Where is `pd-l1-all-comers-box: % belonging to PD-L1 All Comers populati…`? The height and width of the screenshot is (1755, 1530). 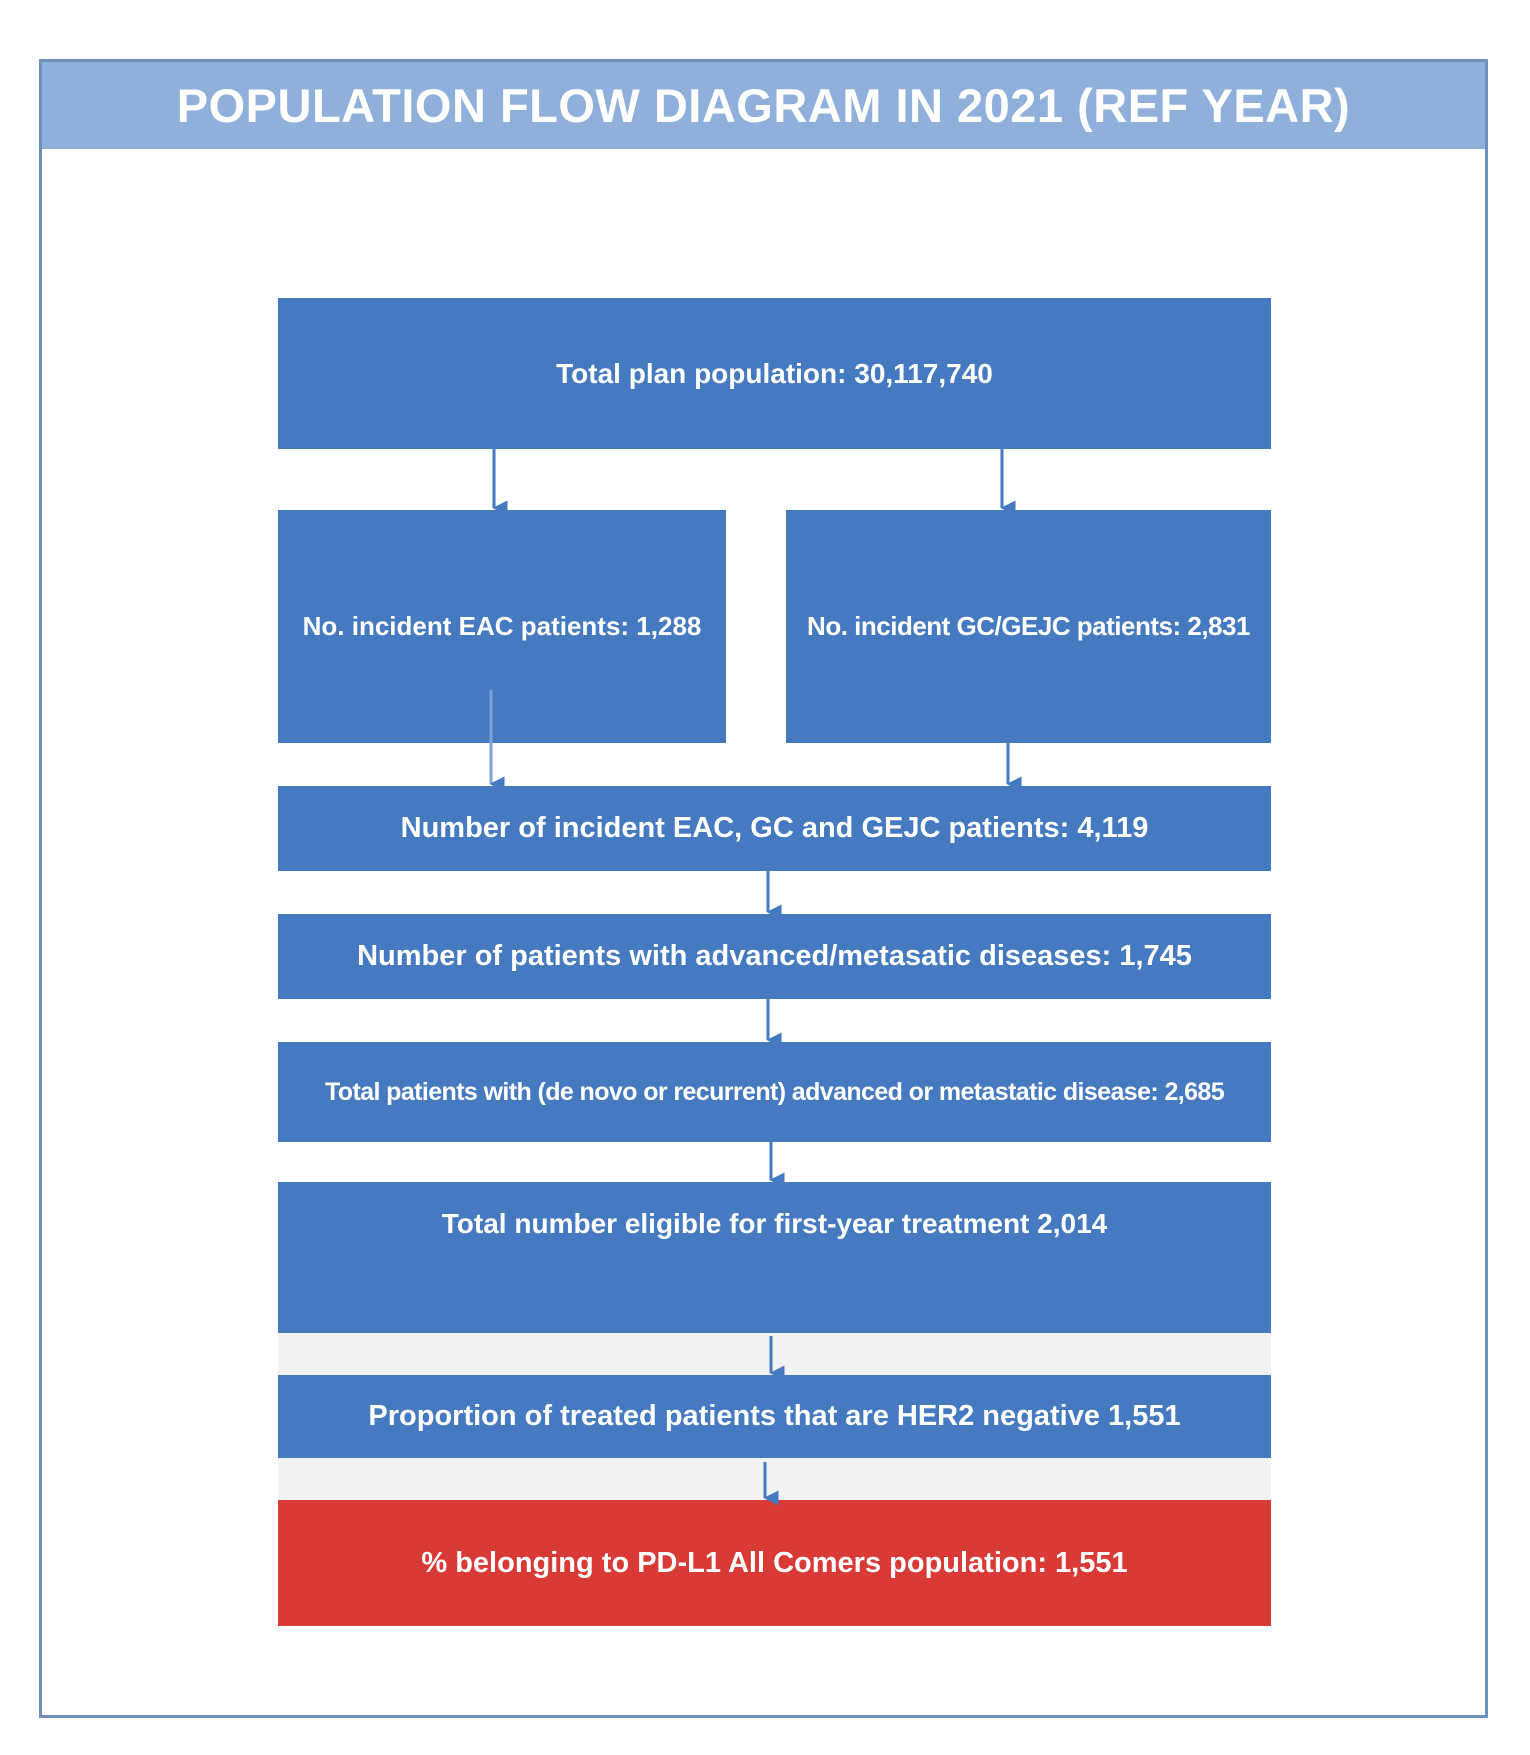
pd-l1-all-comers-box: % belonging to PD-L1 All Comers populati… is located at coordinates (774, 1563).